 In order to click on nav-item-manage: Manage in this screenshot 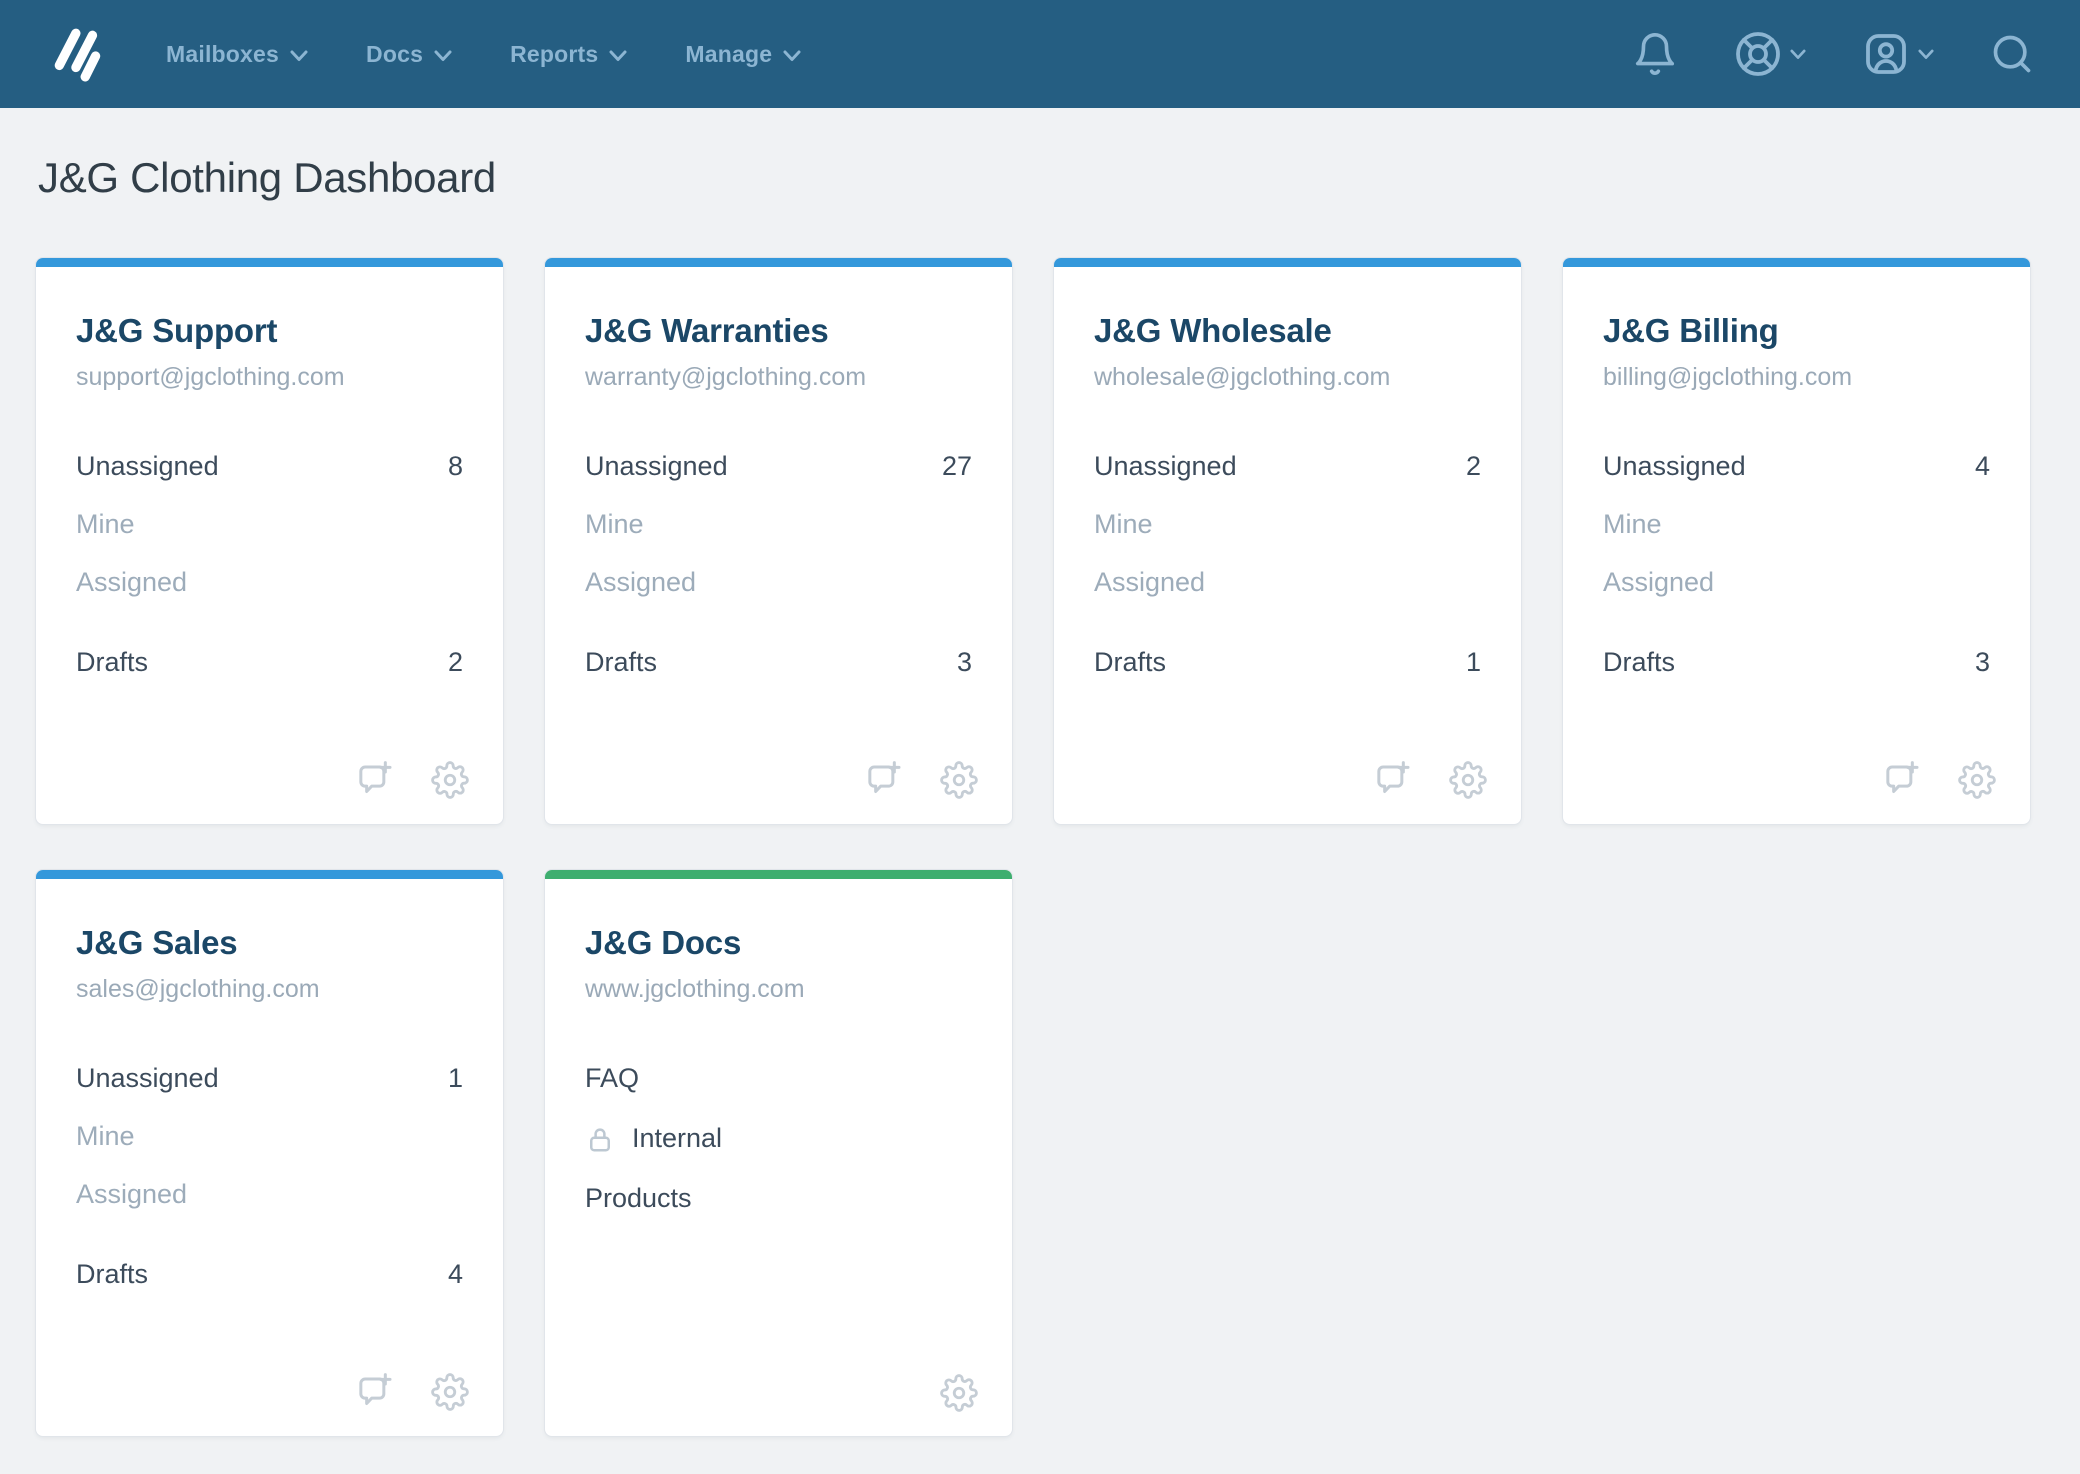, I will do `click(743, 54)`.